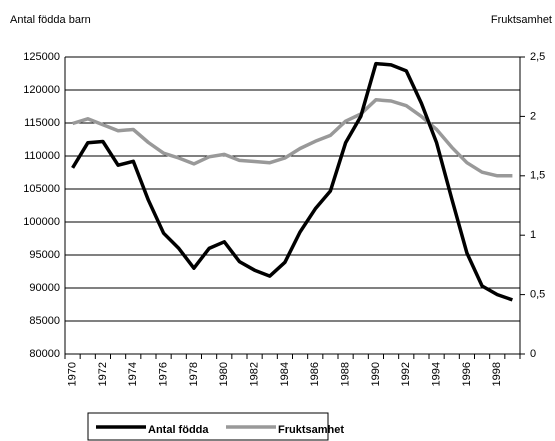  What do you see at coordinates (345, 374) in the screenshot?
I see `x-tick-label: 1988` at bounding box center [345, 374].